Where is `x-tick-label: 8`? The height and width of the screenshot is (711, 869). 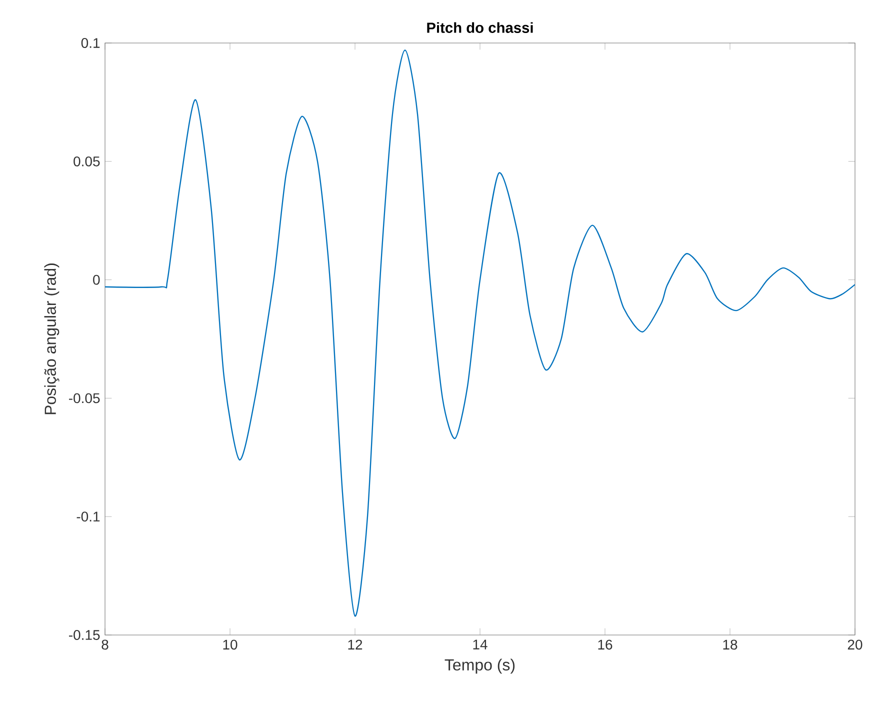 x-tick-label: 8 is located at coordinates (105, 645).